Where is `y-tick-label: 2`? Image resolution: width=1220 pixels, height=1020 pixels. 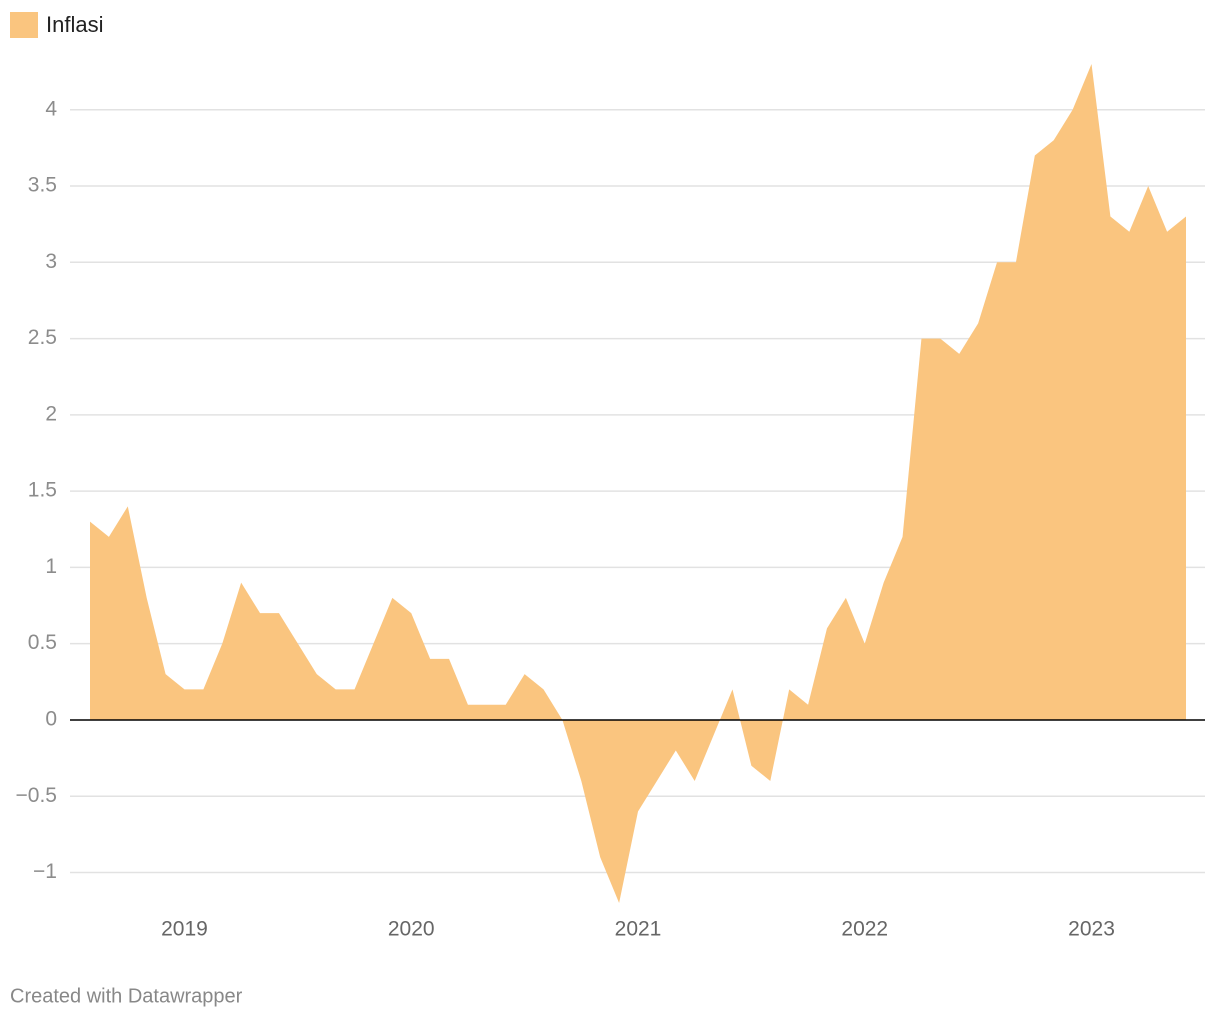
y-tick-label: 2 is located at coordinates (51, 413).